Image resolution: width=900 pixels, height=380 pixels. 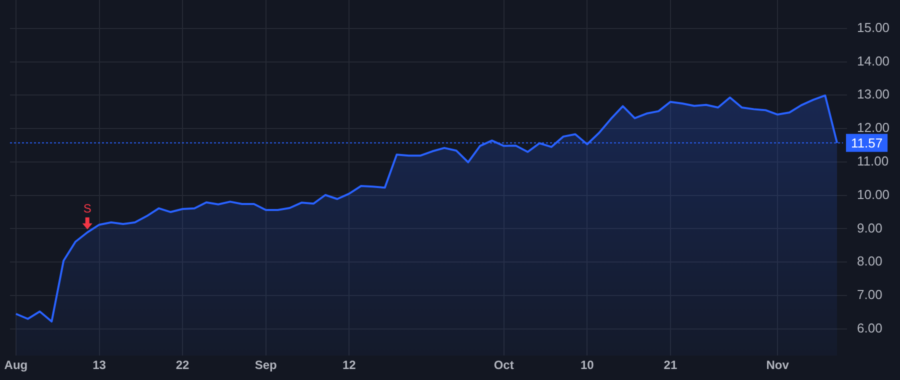 I want to click on y-tick-label: 6.00, so click(x=869, y=328).